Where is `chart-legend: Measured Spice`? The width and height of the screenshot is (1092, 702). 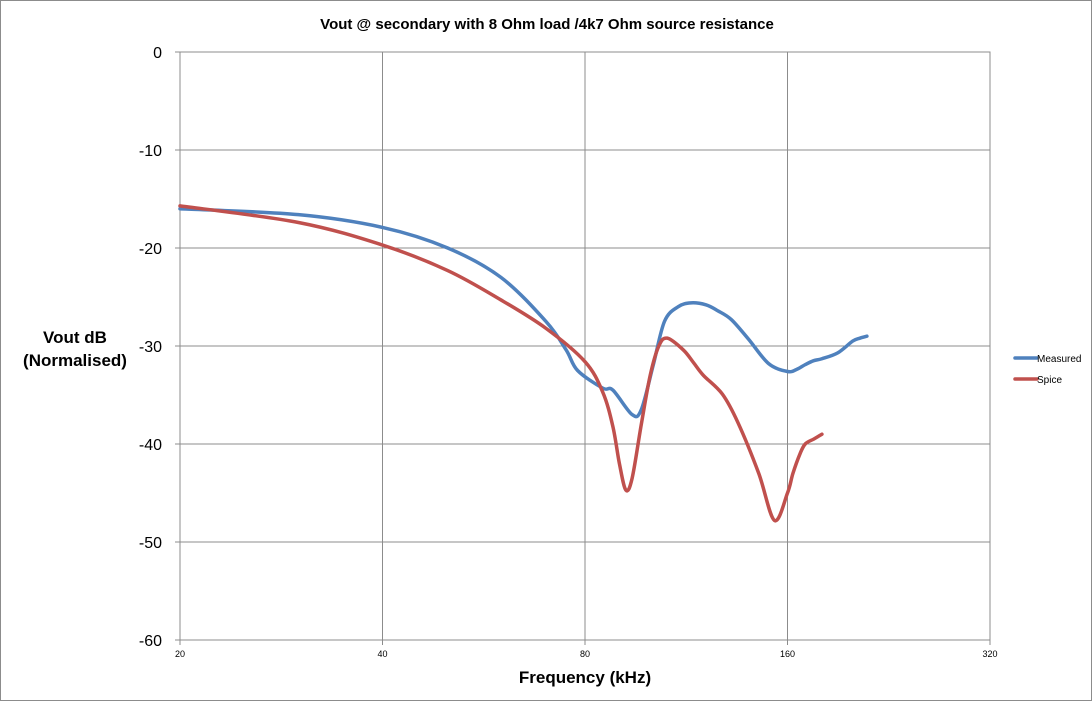 chart-legend: Measured Spice is located at coordinates (1047, 370).